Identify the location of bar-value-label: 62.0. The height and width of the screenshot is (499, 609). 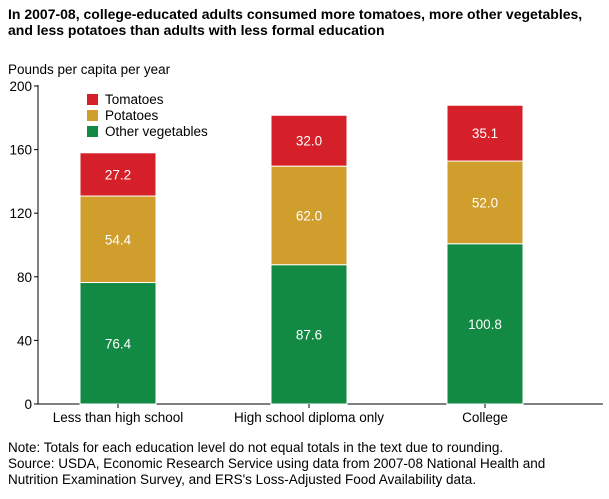
(309, 215).